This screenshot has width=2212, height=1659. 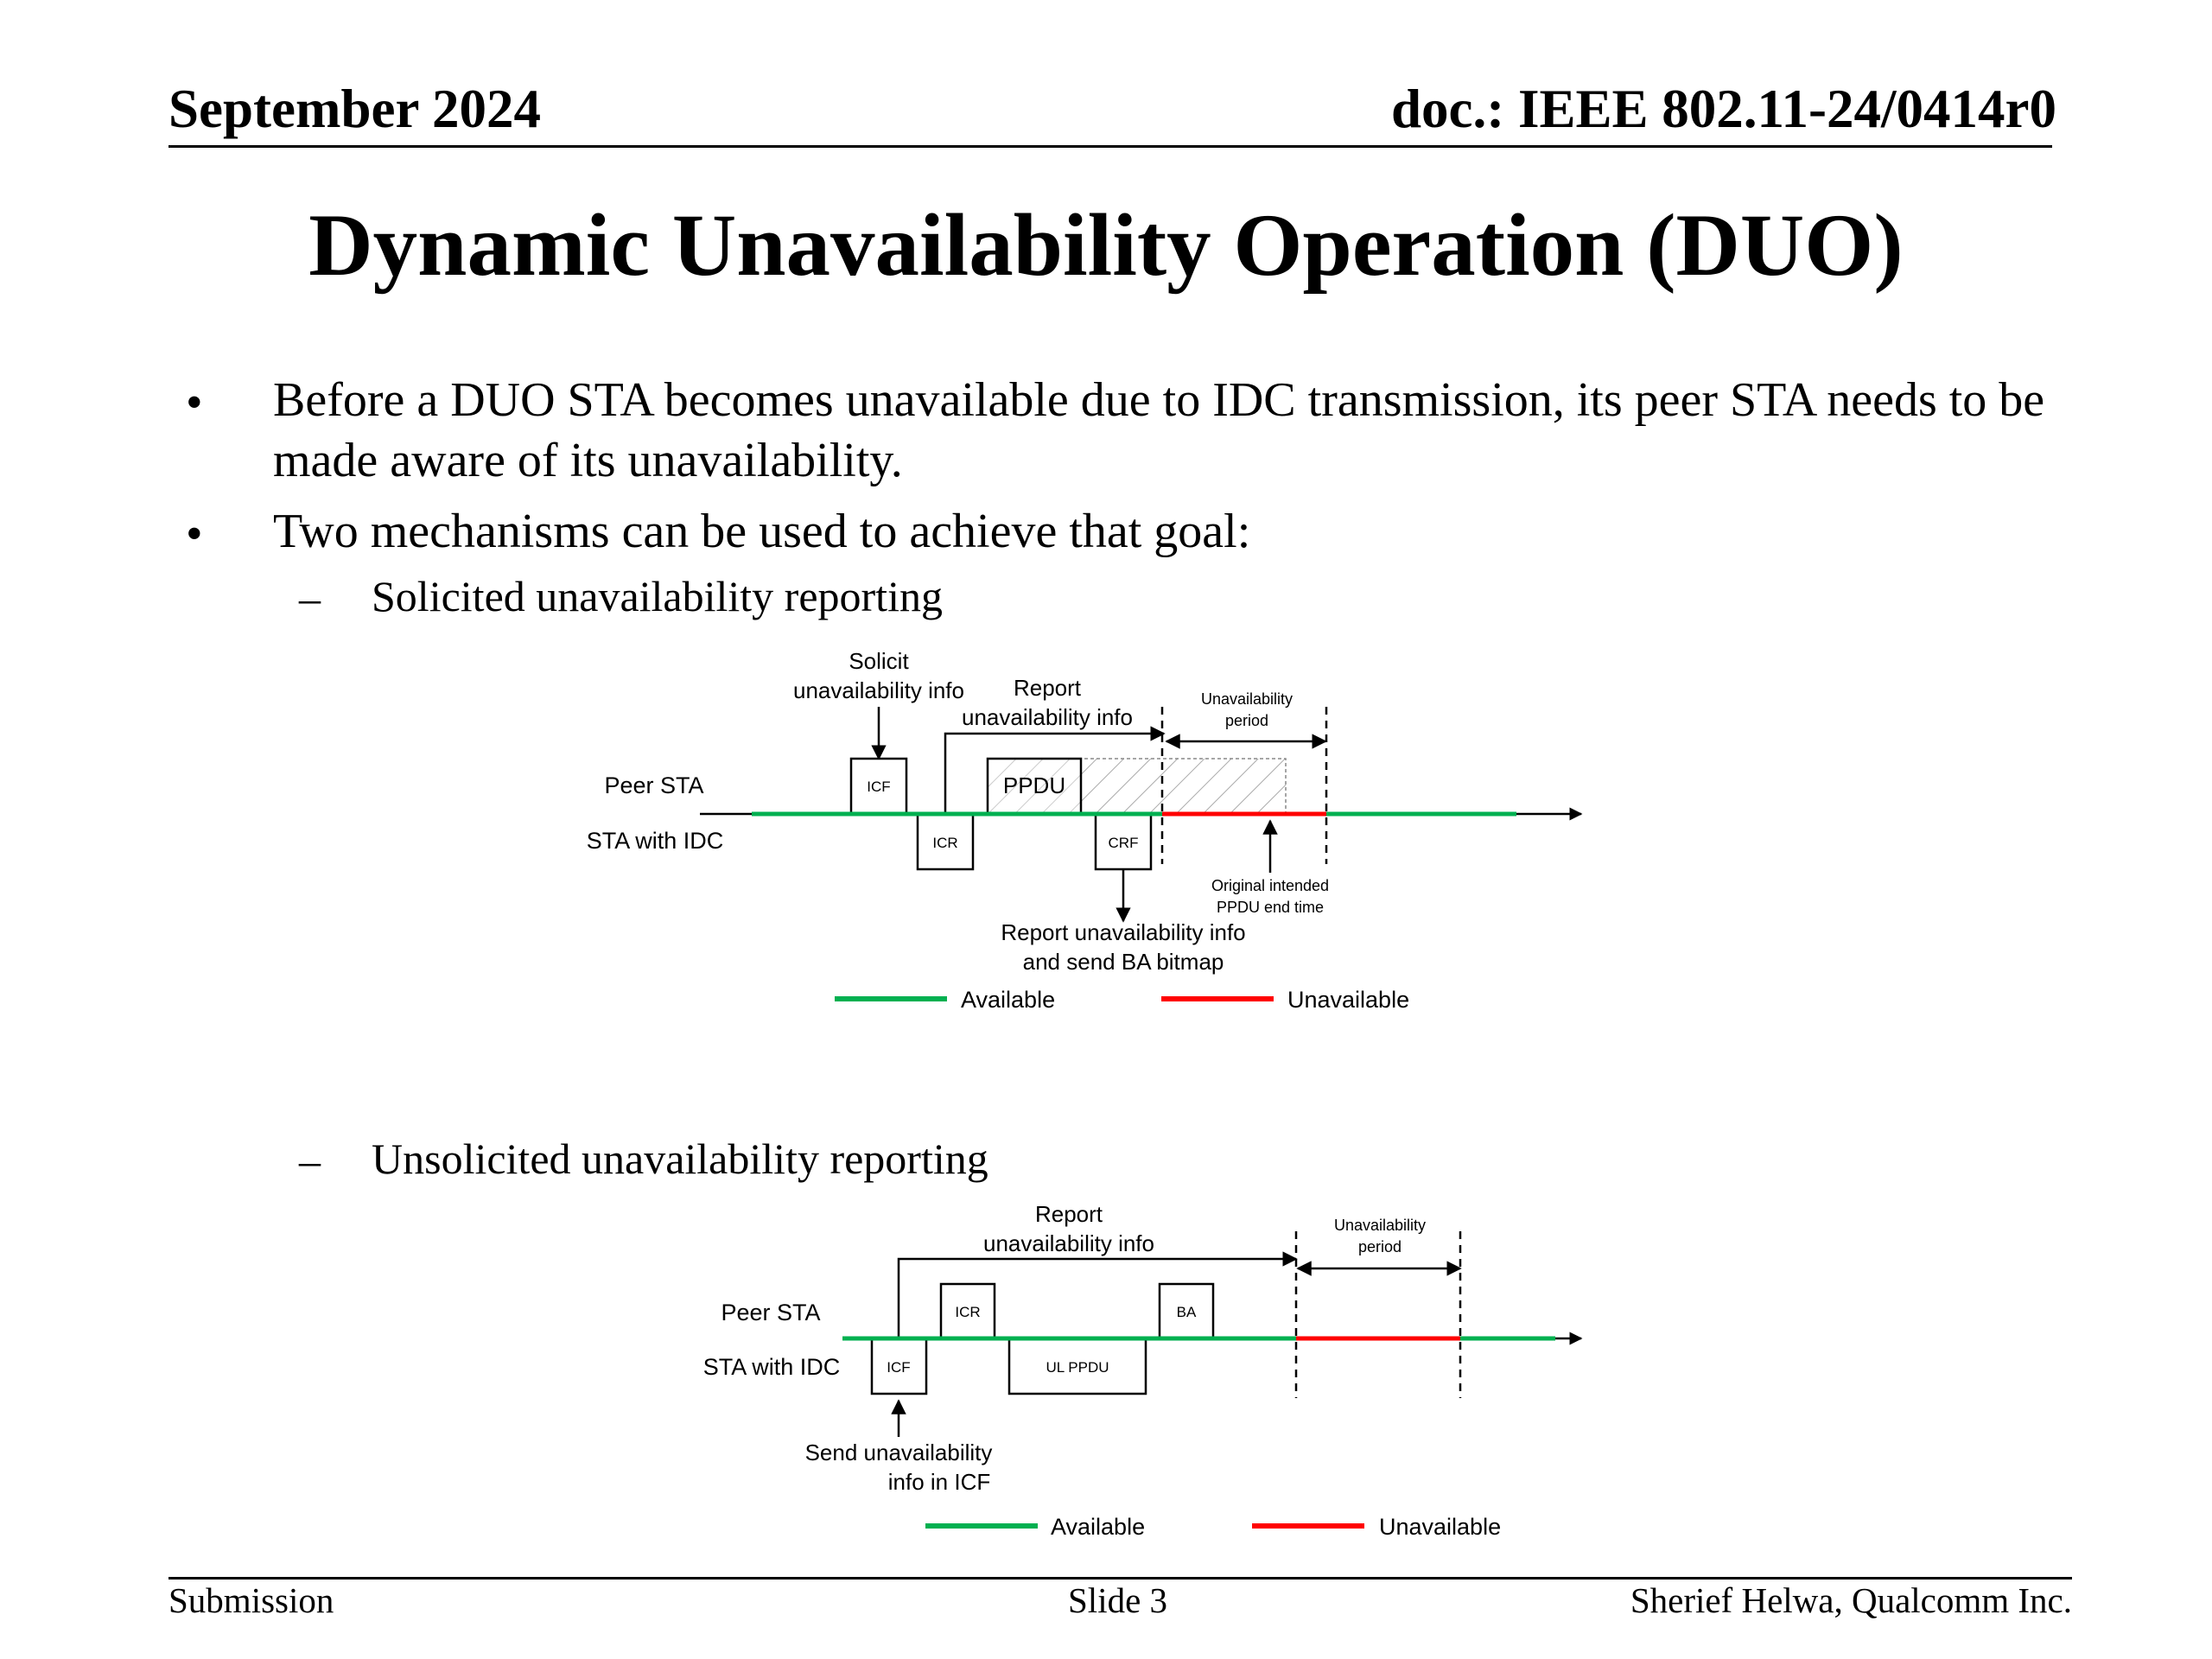 I want to click on footer-author: Sherief Helwa, Qualcomm Inc., so click(x=1851, y=1600).